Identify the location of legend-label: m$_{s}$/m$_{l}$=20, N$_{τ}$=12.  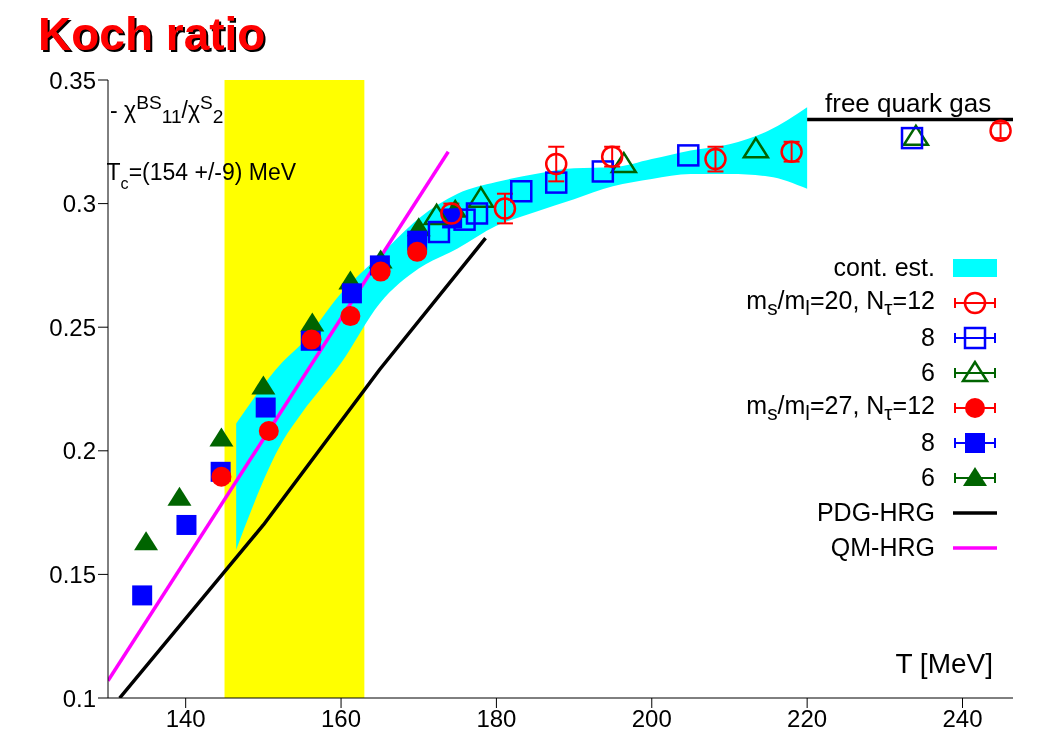
(840, 302).